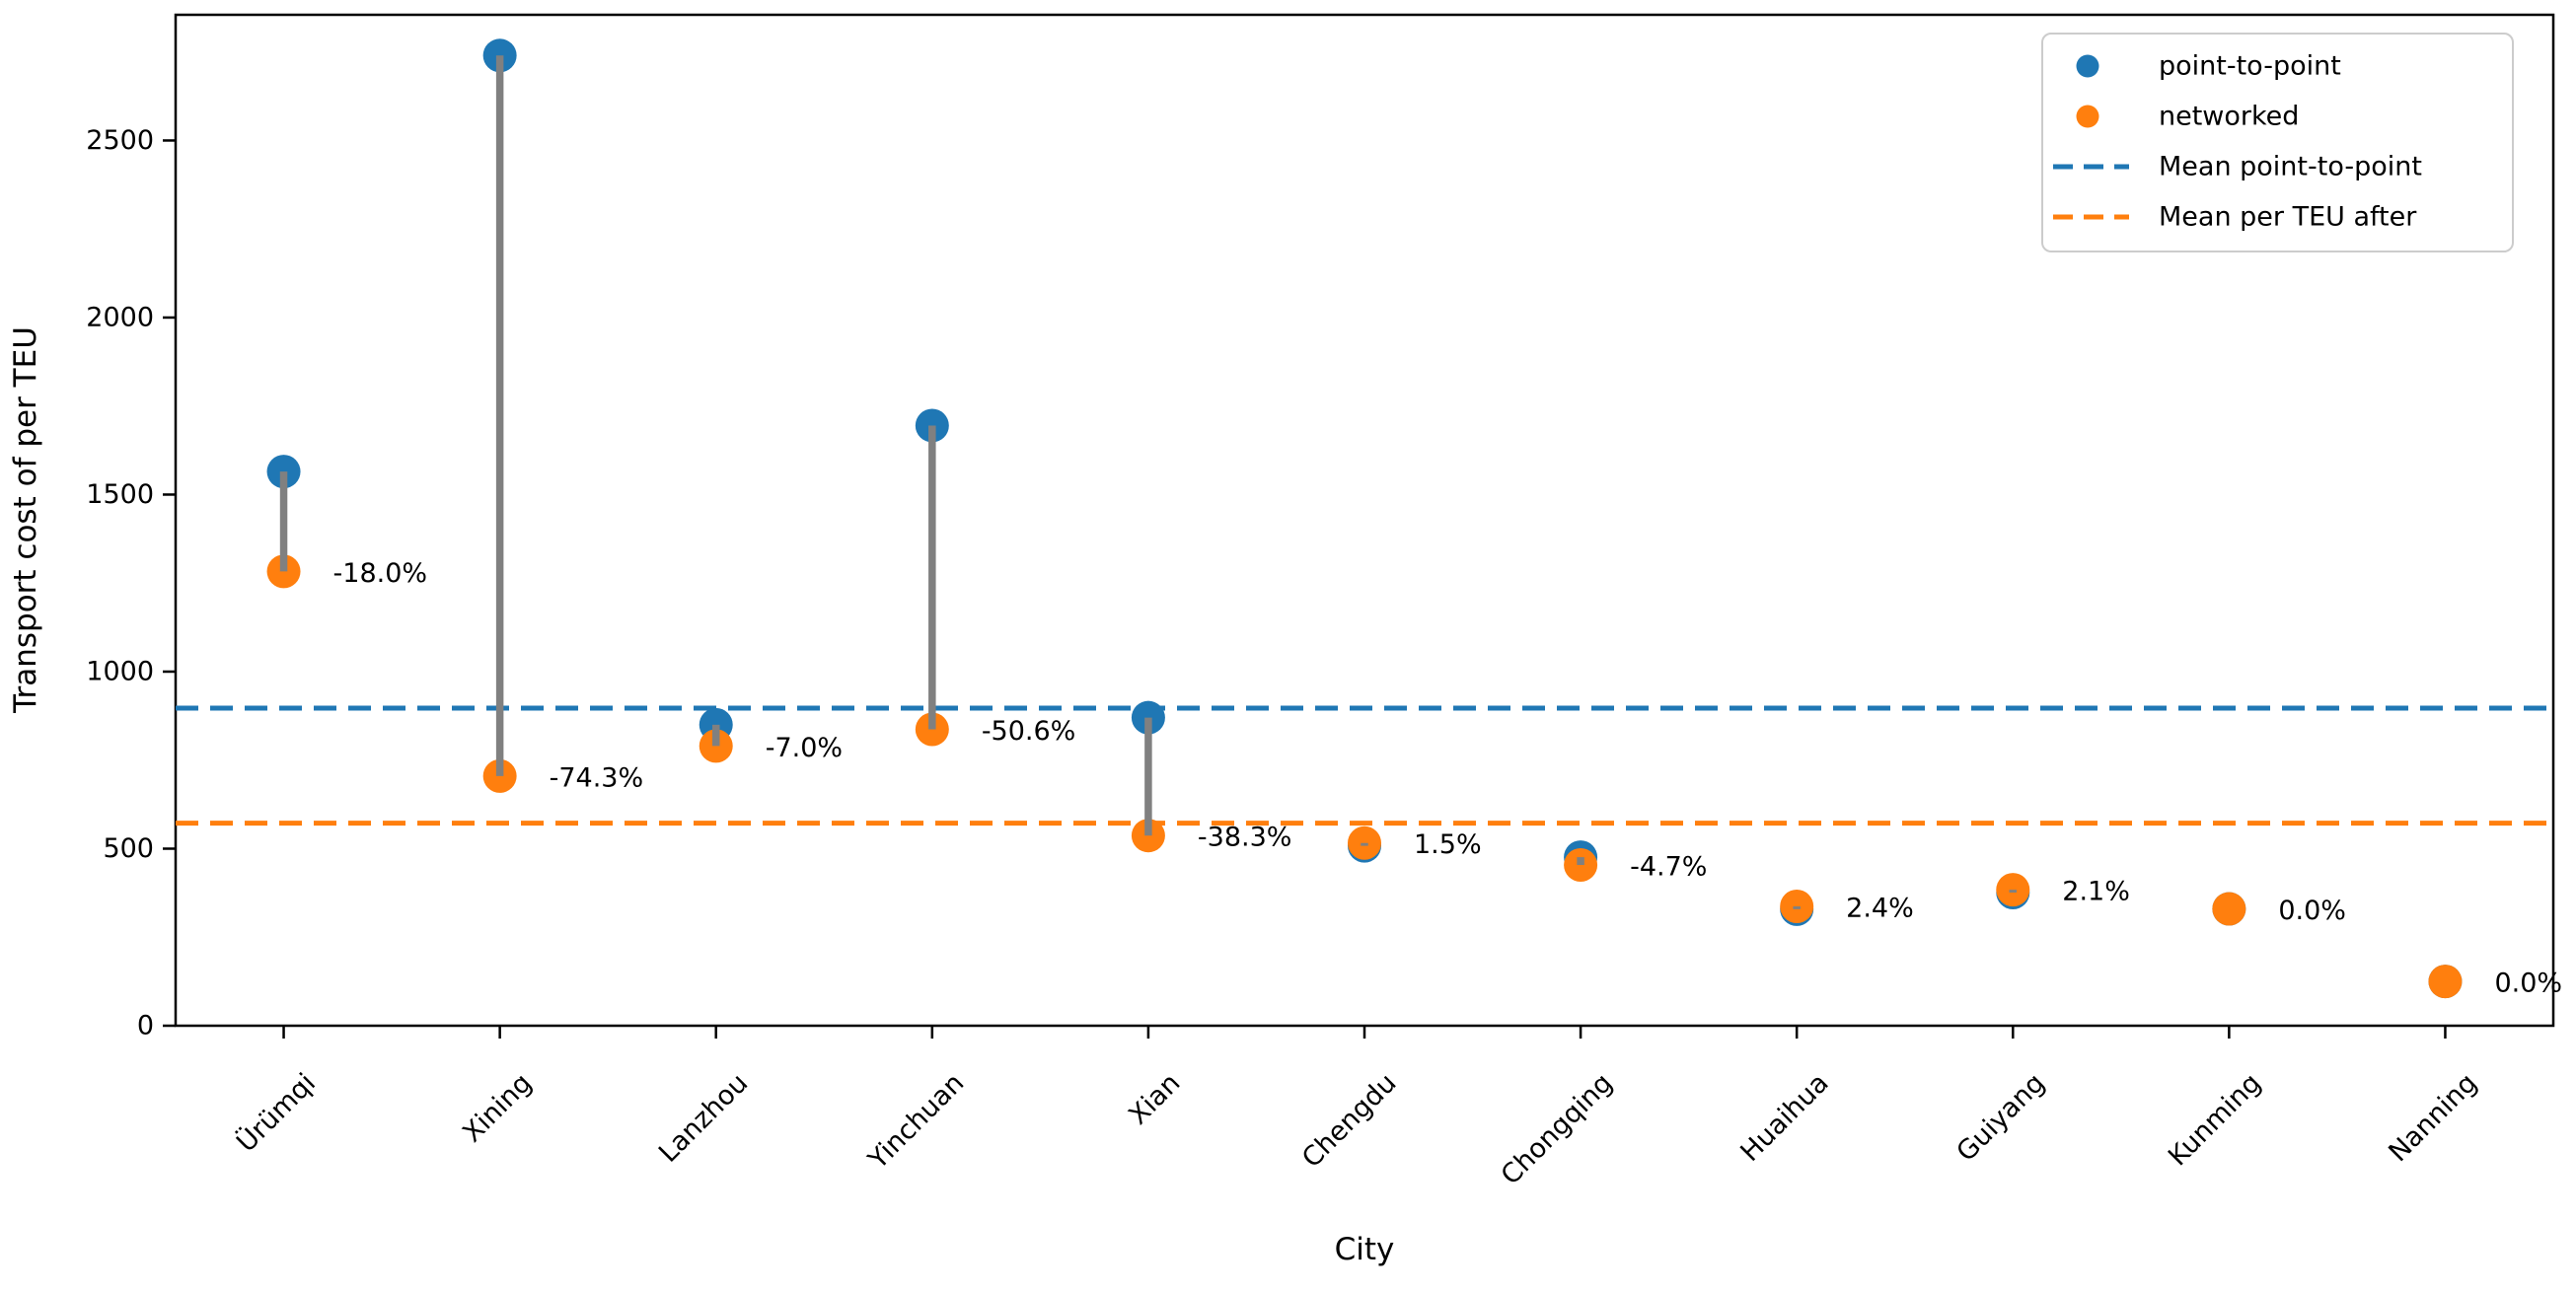 Image resolution: width=2576 pixels, height=1292 pixels. What do you see at coordinates (2087, 66) in the screenshot?
I see `legend-marker-point-to-point` at bounding box center [2087, 66].